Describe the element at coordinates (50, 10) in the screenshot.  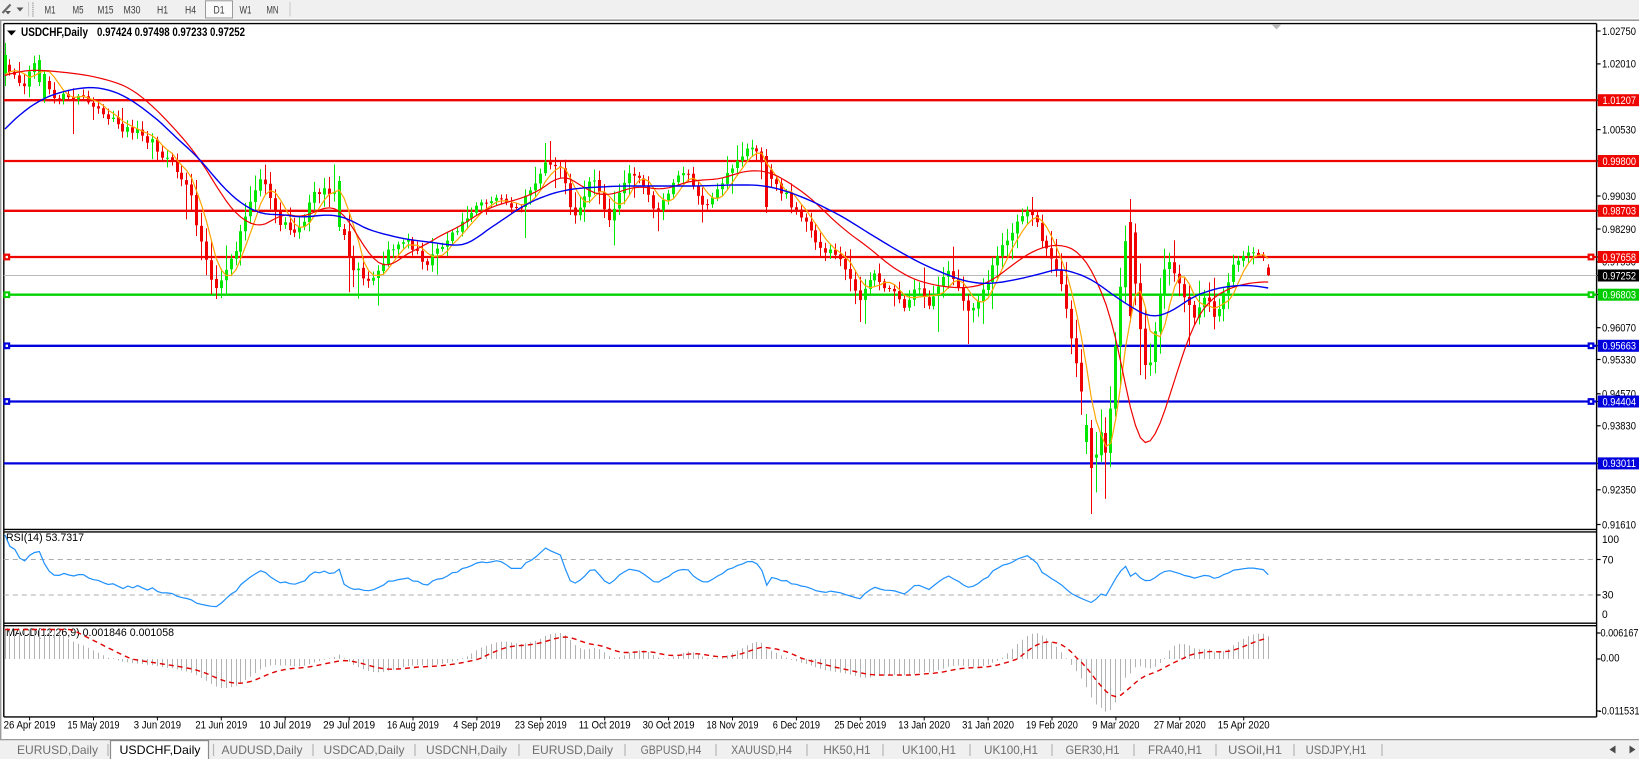
I see `svg-text: M1` at that location.